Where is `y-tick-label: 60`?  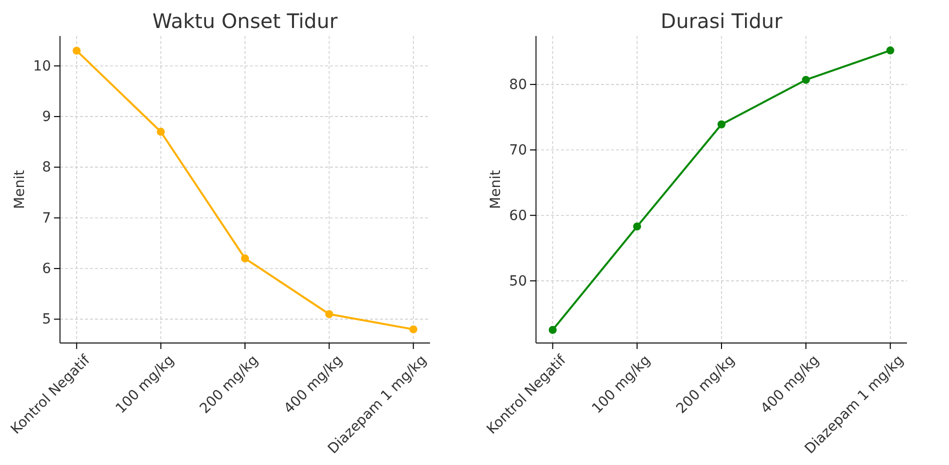
y-tick-label: 60 is located at coordinates (518, 216).